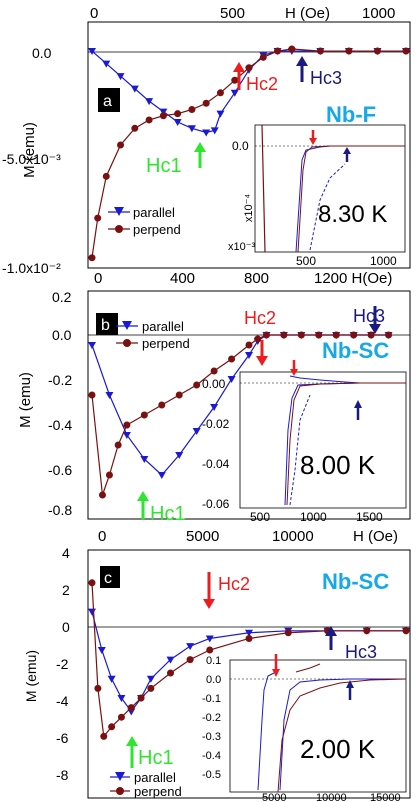 This screenshot has height=802, width=416. Describe the element at coordinates (214, 384) in the screenshot. I see `panel-b-inset-y-tick: 0.00` at that location.